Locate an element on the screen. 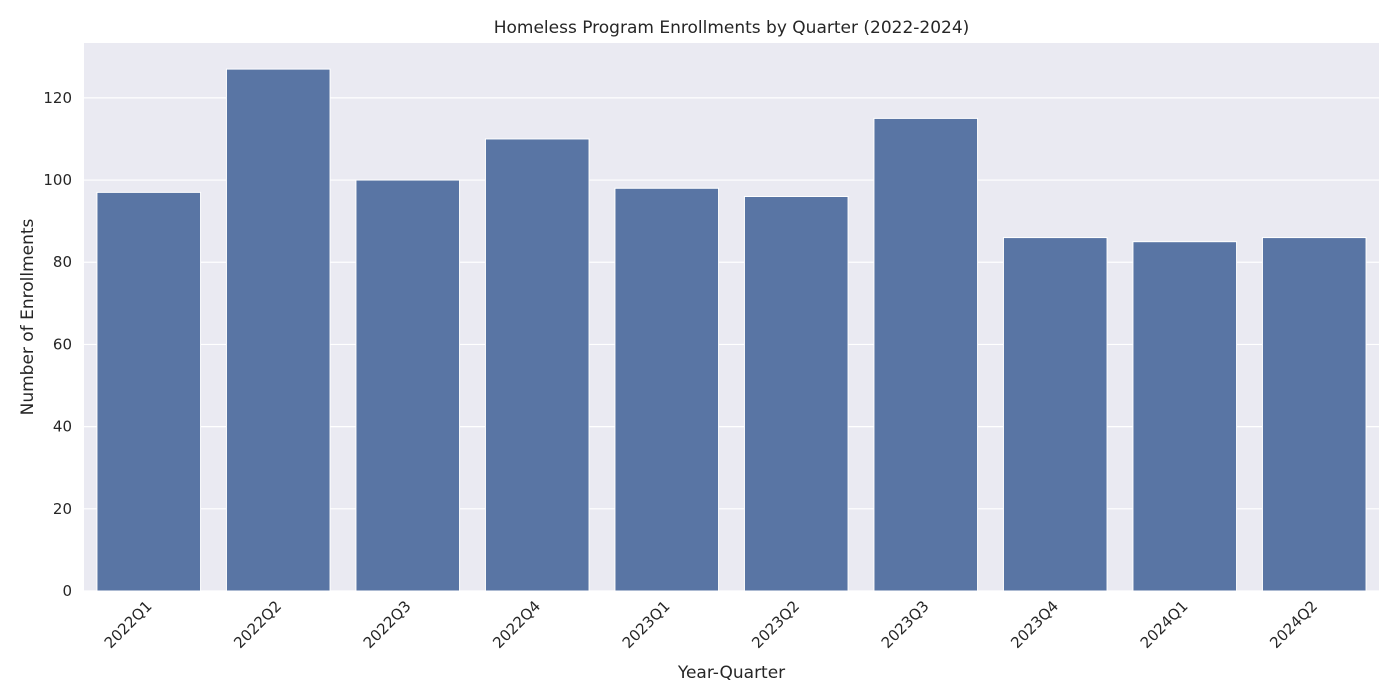 This screenshot has width=1400, height=700. x-tick-label: 2022Q4 is located at coordinates (516, 624).